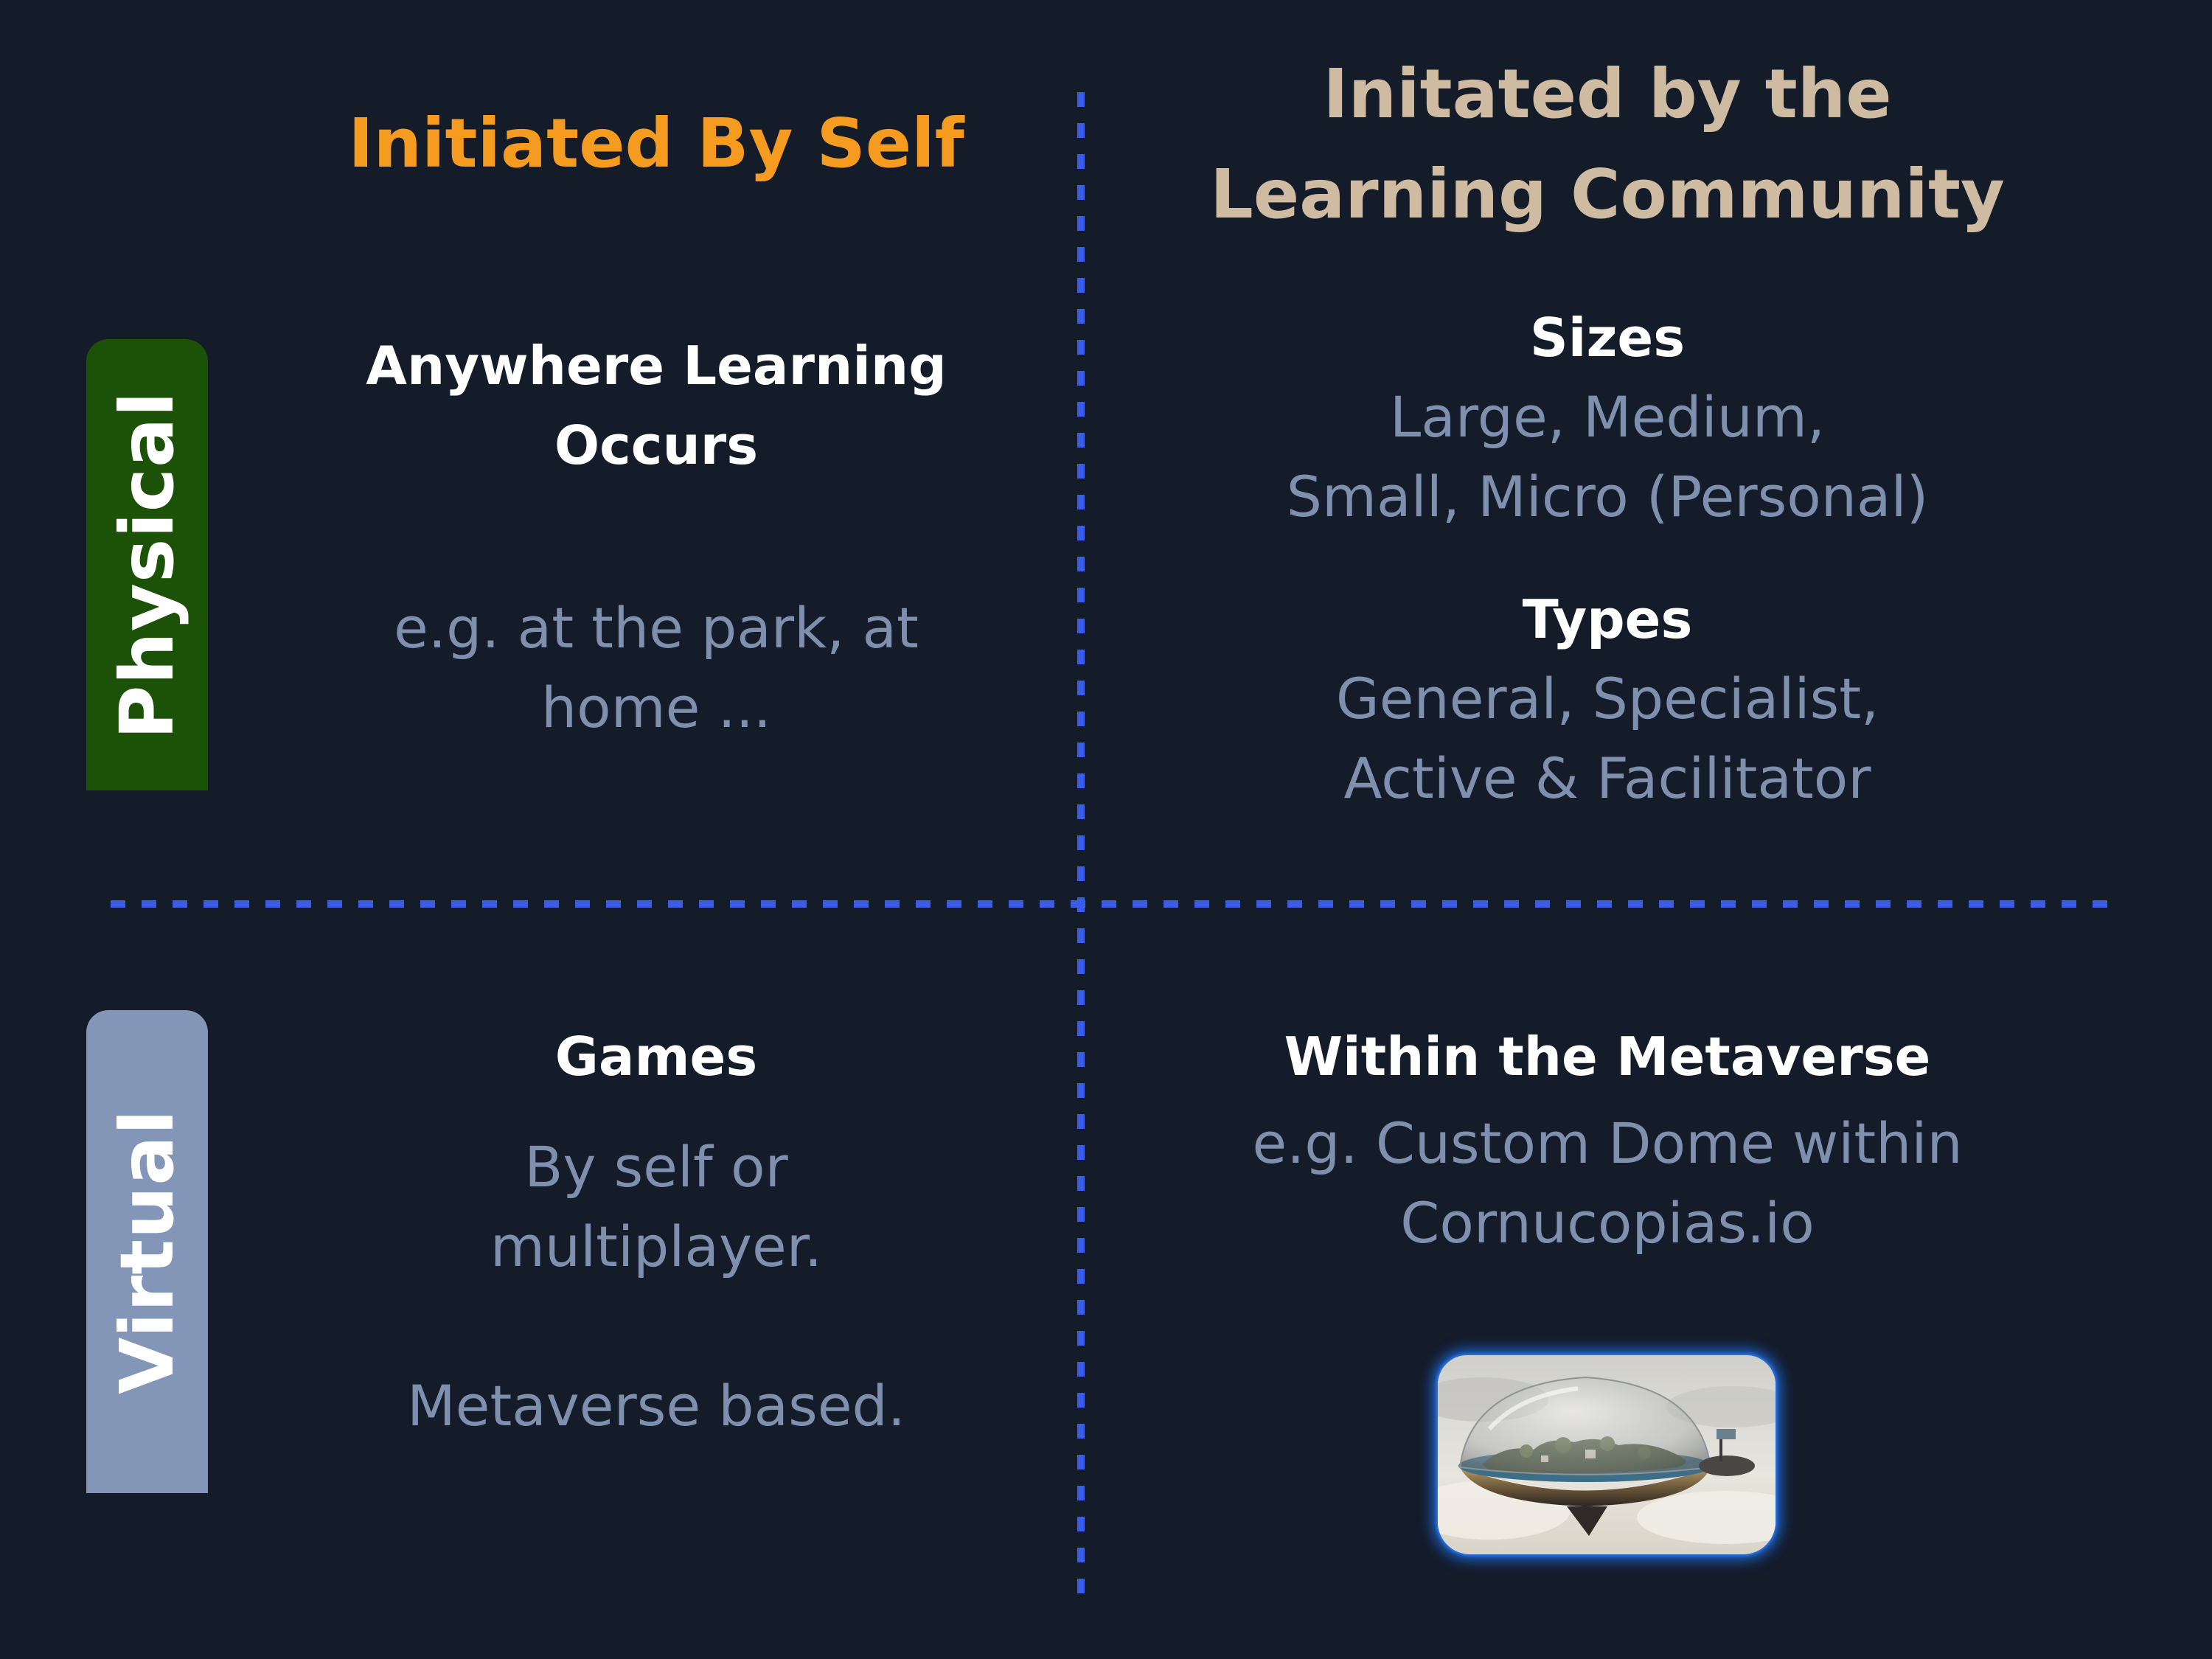 The width and height of the screenshot is (2212, 1659). Describe the element at coordinates (1607, 1057) in the screenshot. I see `metaverse-title: Within the Metaverse` at that location.